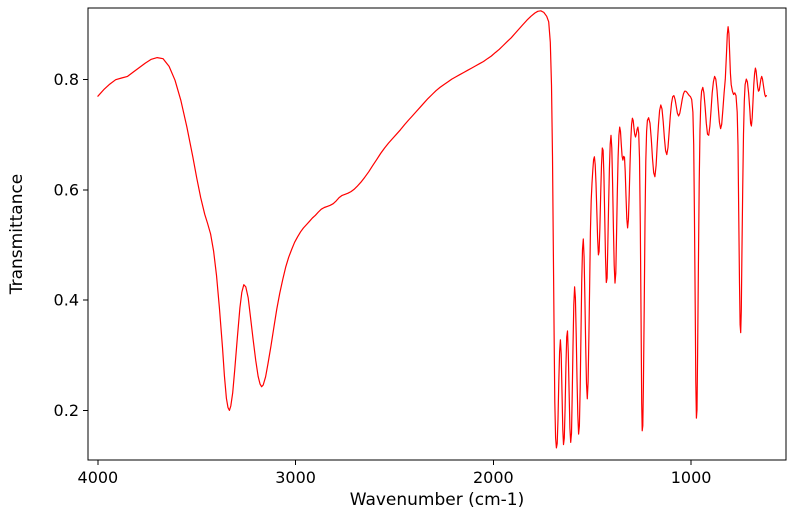 The height and width of the screenshot is (516, 799). Describe the element at coordinates (493, 477) in the screenshot. I see `x-tick-label: 2000` at that location.